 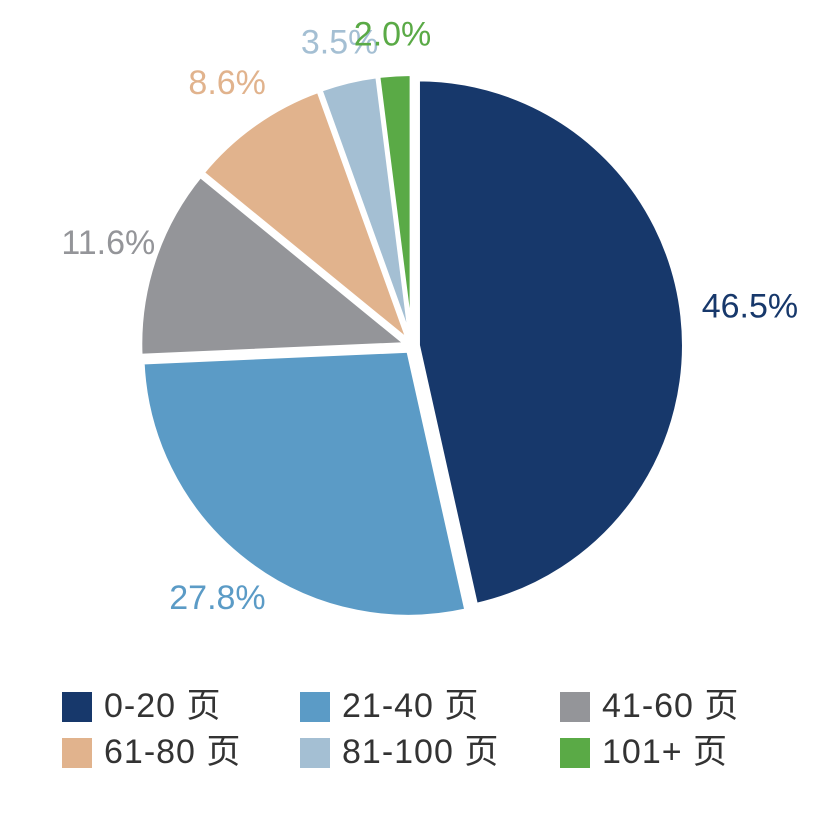 What do you see at coordinates (163, 706) in the screenshot?
I see `legend-label: 0-20 页` at bounding box center [163, 706].